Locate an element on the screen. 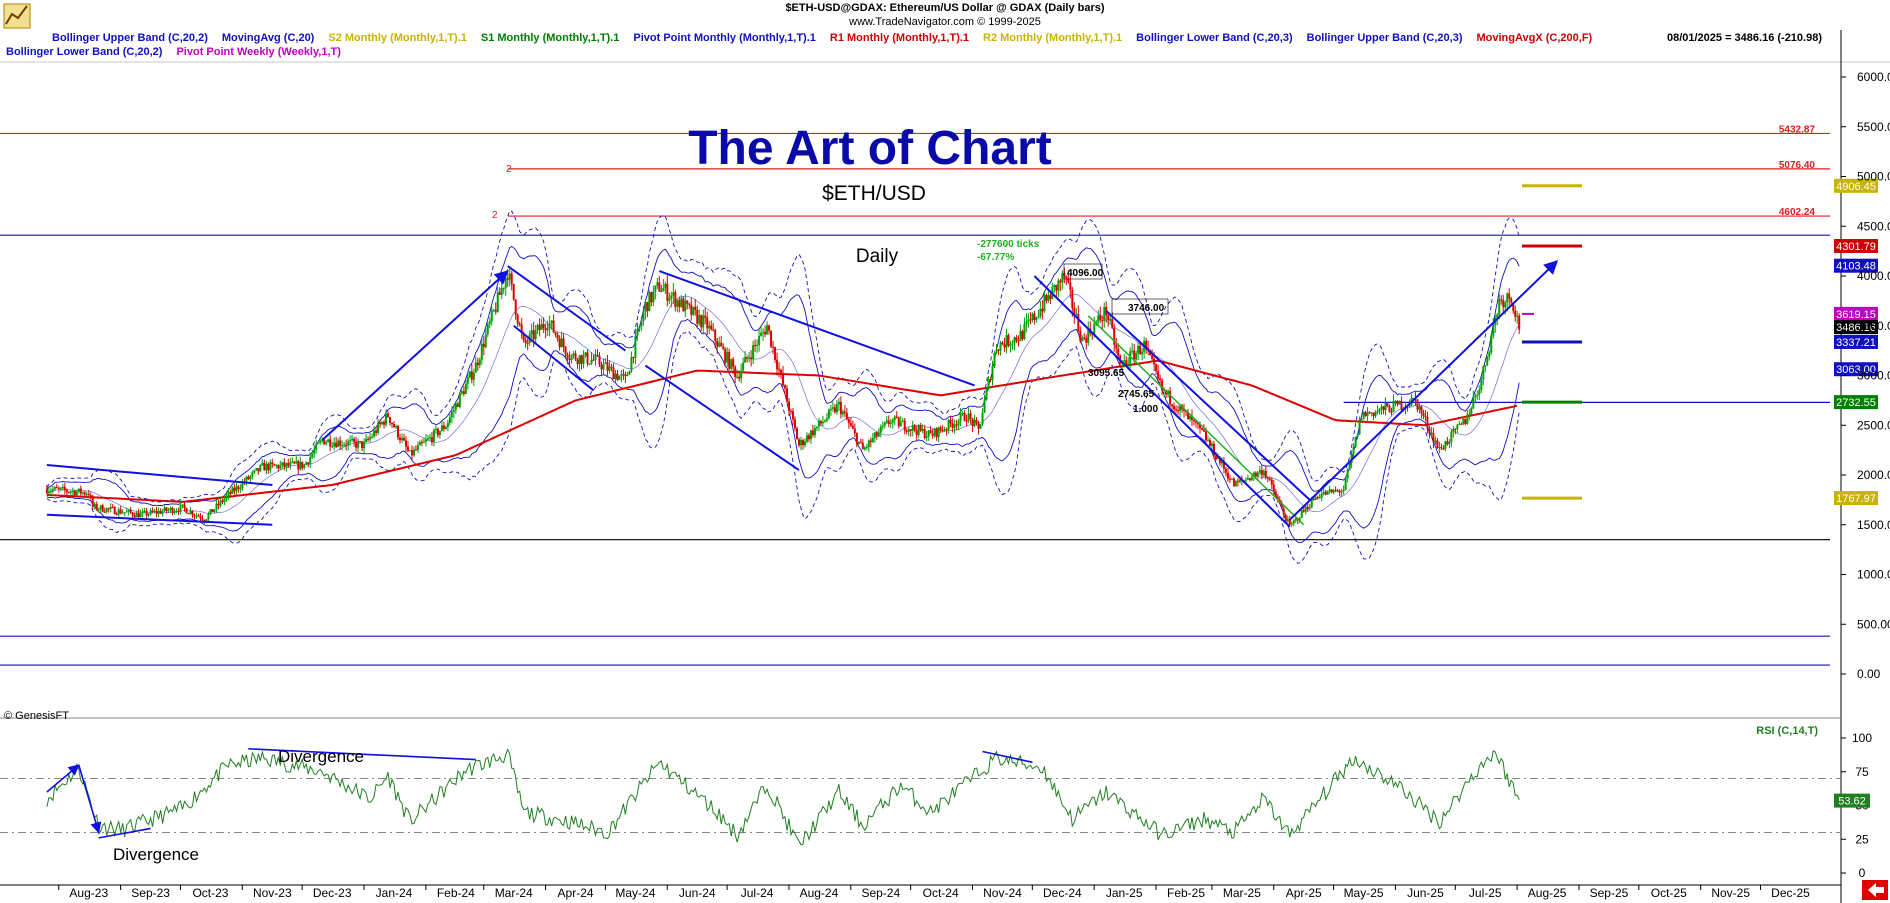 This screenshot has height=903, width=1890. rsi-tick-label: 0 is located at coordinates (1862, 873).